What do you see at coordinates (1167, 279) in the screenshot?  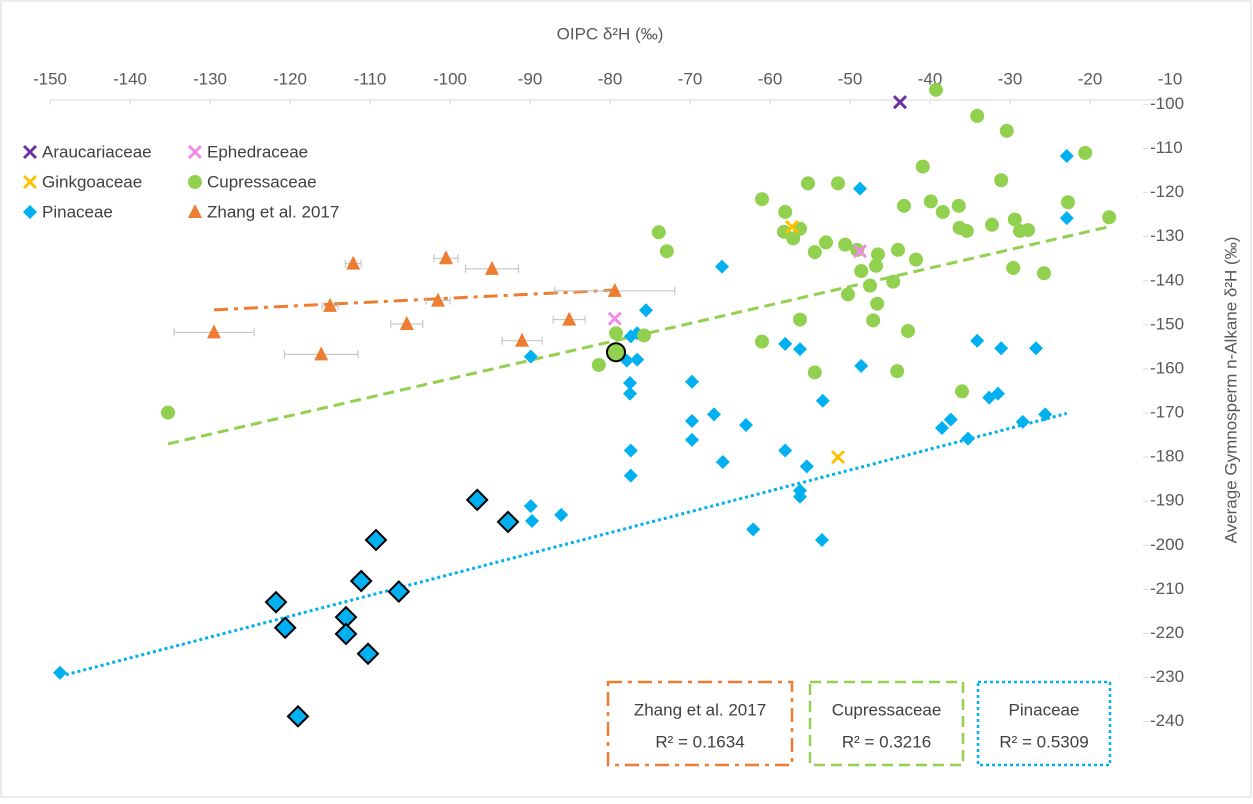 I see `y-tick-label: -140` at bounding box center [1167, 279].